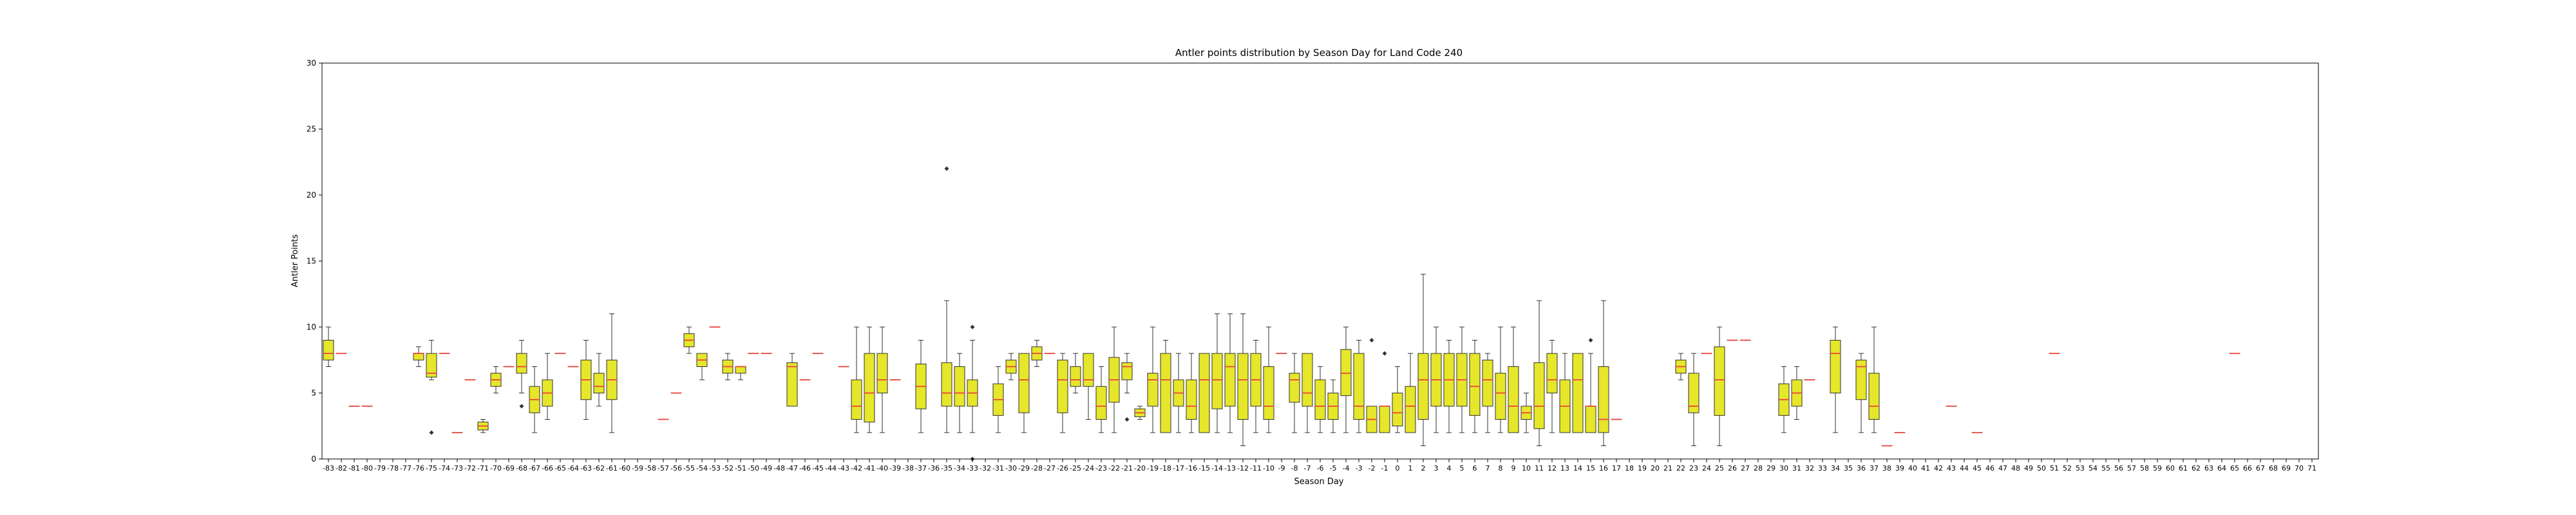 This screenshot has height=515, width=2576. I want to click on x-tick-label: -61, so click(612, 468).